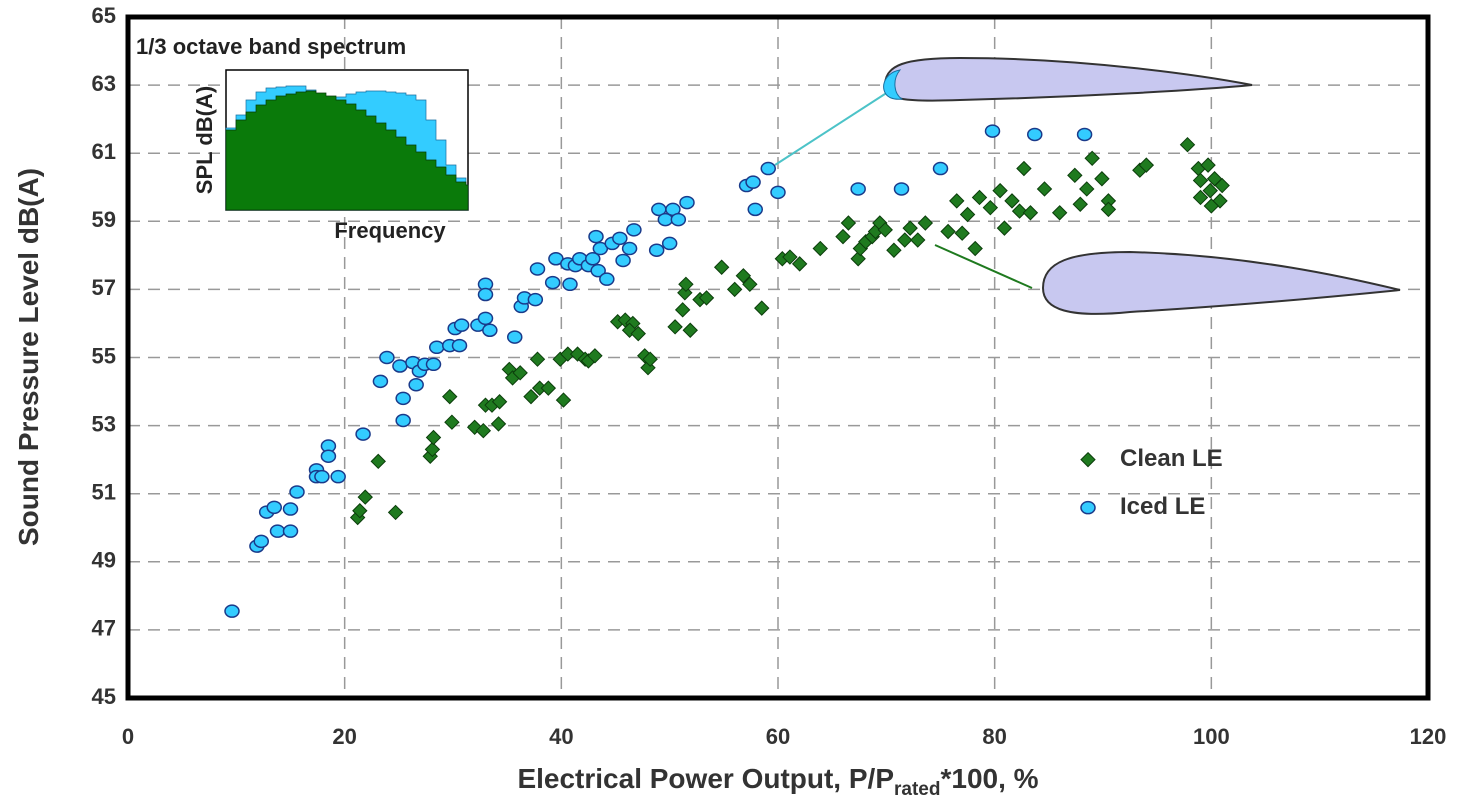  I want to click on x-tick-label: 20, so click(344, 736).